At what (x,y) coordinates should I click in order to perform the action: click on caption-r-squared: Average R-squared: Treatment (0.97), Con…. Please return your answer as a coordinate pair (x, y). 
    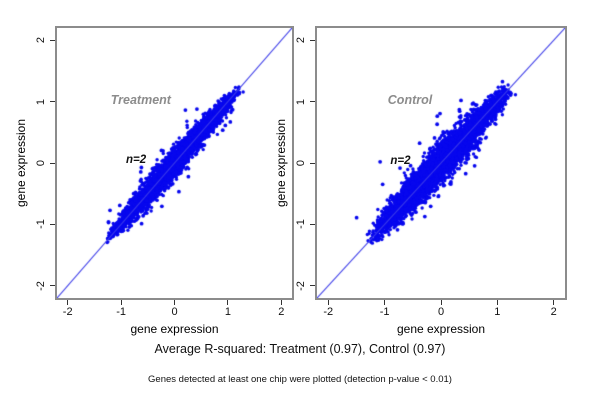
    Looking at the image, I should click on (300, 349).